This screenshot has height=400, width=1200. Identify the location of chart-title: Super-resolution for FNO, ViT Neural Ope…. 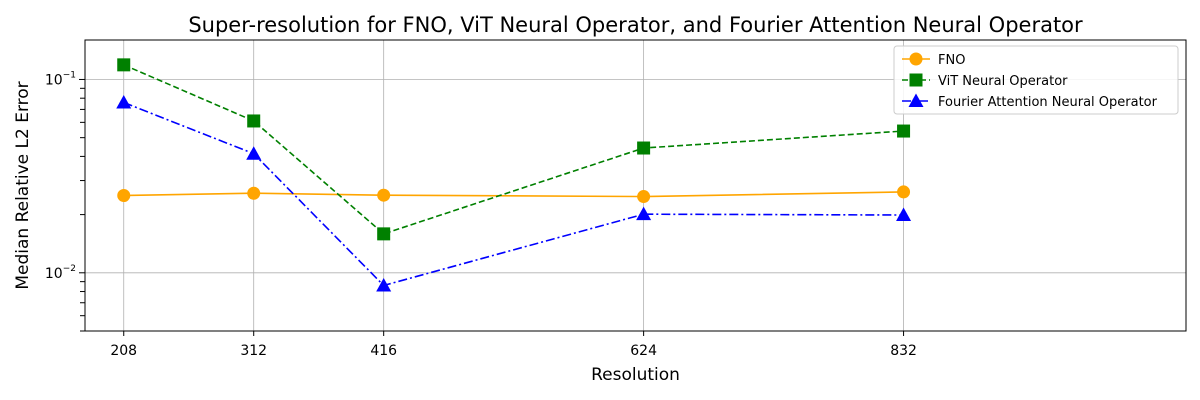
(635, 25).